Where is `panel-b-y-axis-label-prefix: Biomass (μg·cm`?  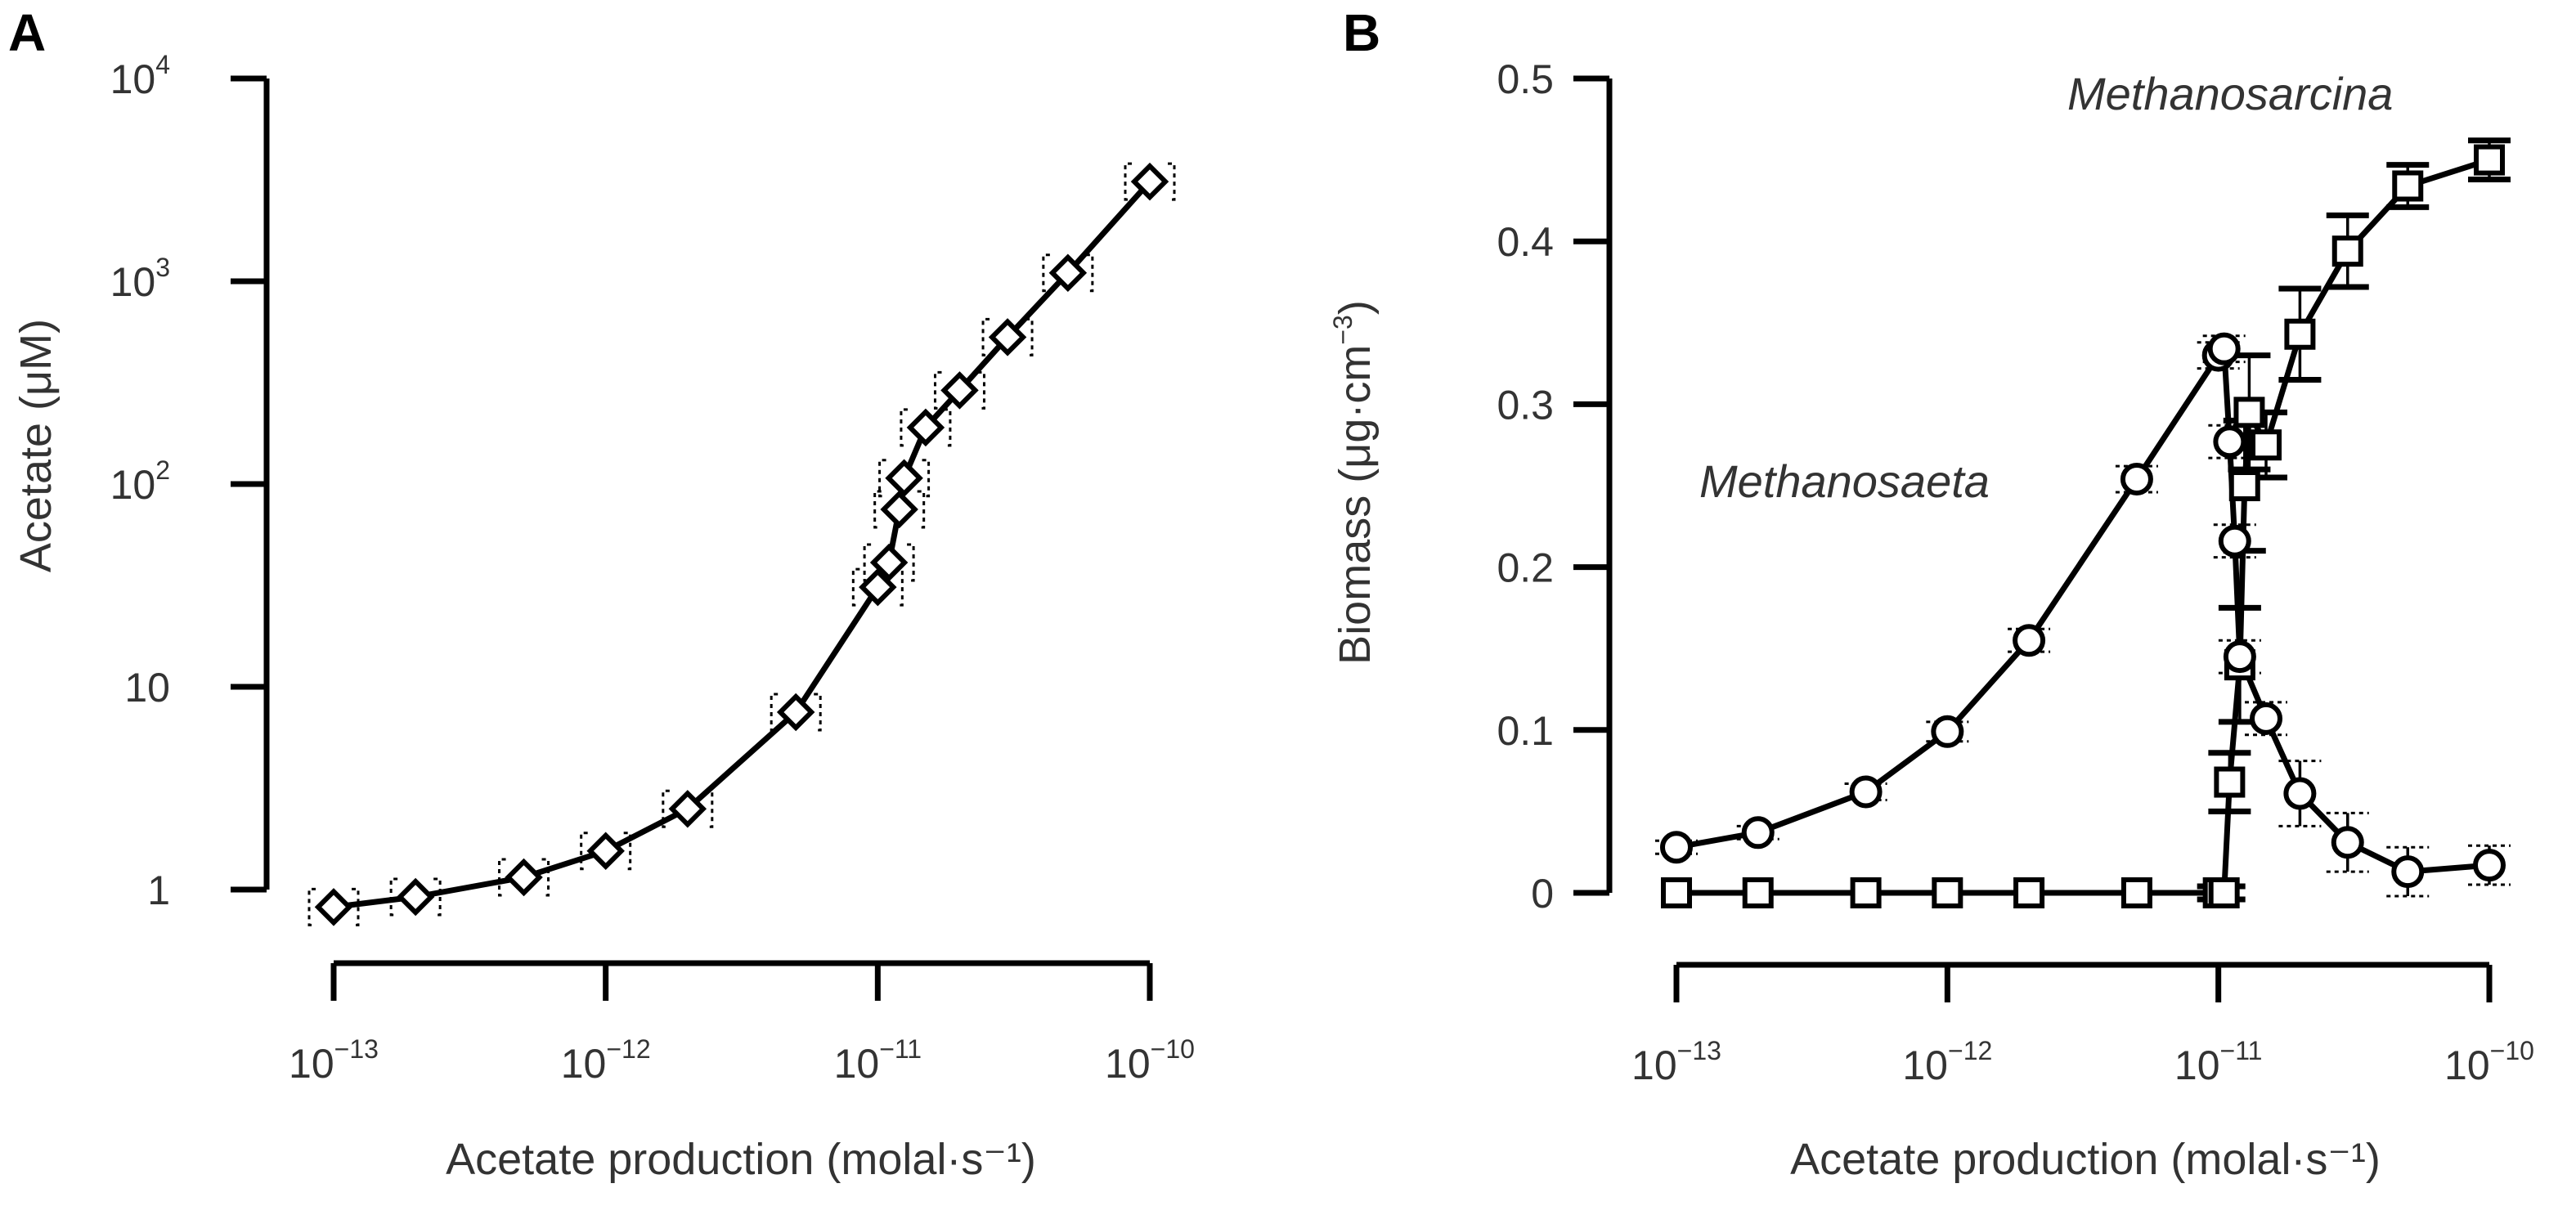
panel-b-y-axis-label-prefix: Biomass (μg·cm is located at coordinates (1355, 505).